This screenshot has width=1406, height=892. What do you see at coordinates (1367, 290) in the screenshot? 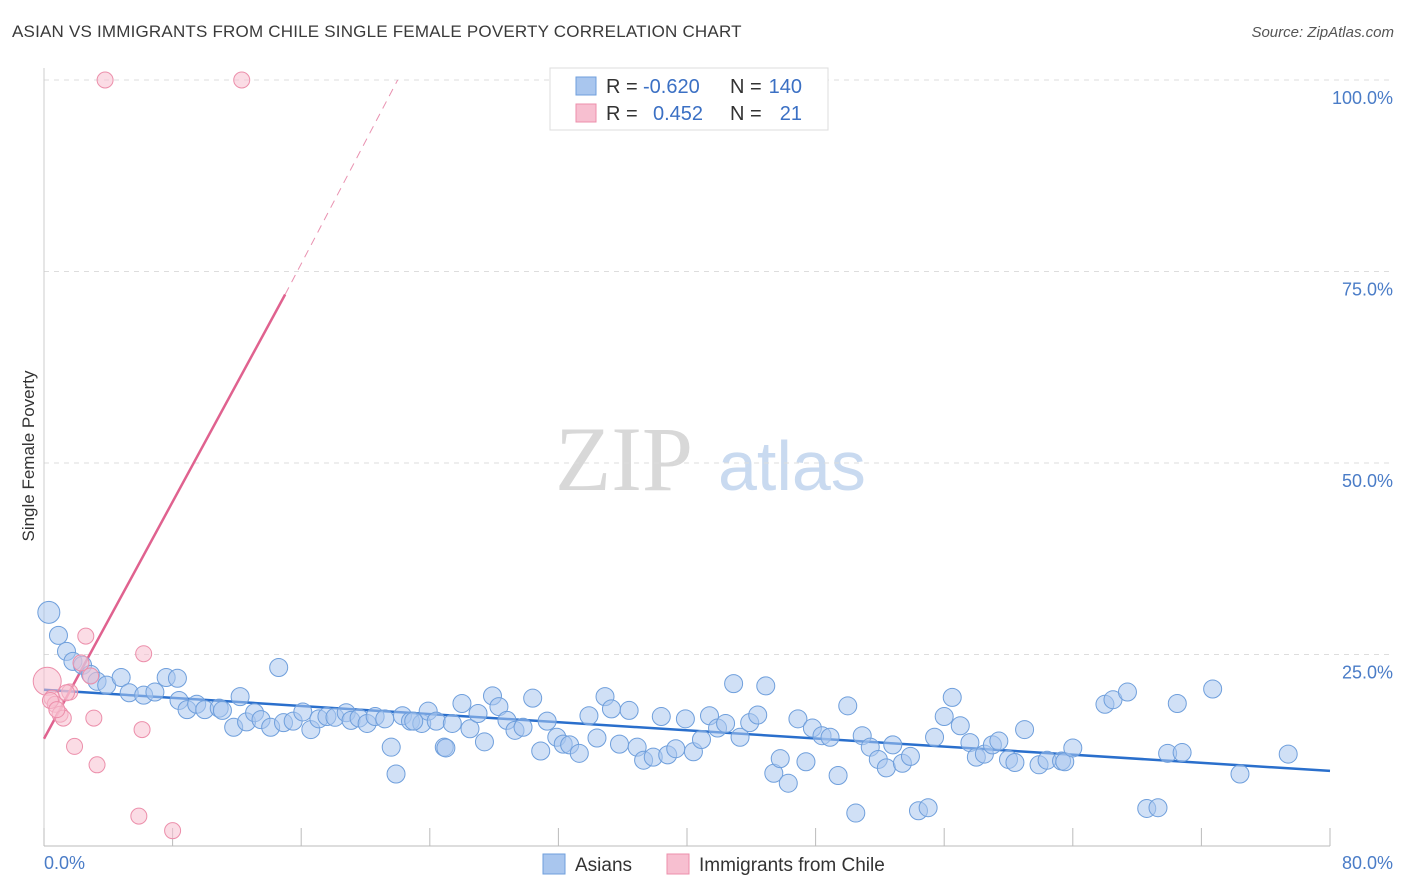
I see `y-tick-label-1: 75.0%` at bounding box center [1367, 290].